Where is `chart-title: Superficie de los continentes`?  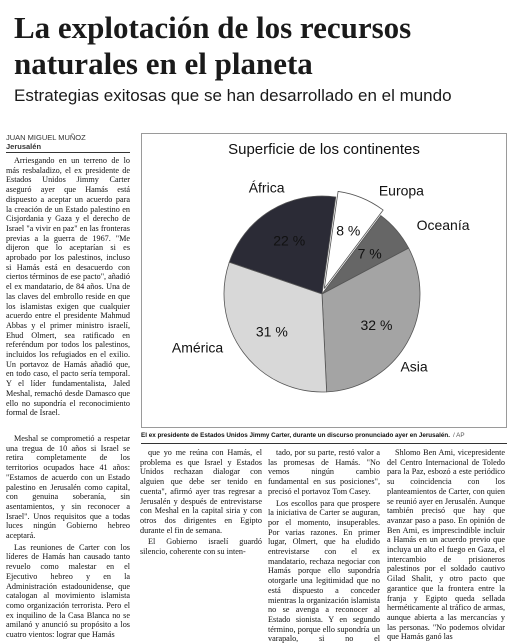 chart-title: Superficie de los continentes is located at coordinates (324, 149).